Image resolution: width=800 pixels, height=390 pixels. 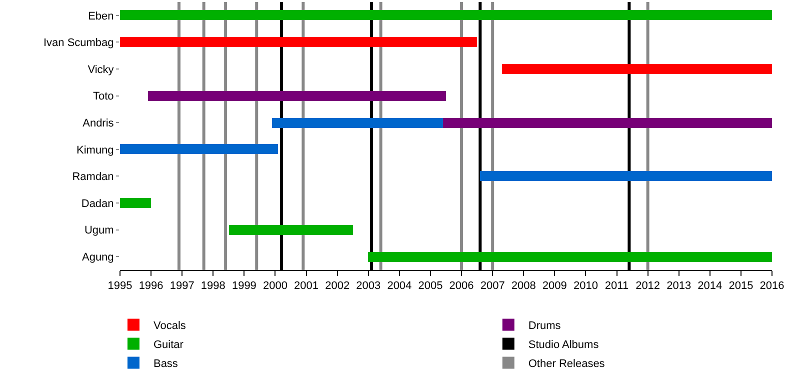 What do you see at coordinates (275, 286) in the screenshot?
I see `x-tick-label: 2000` at bounding box center [275, 286].